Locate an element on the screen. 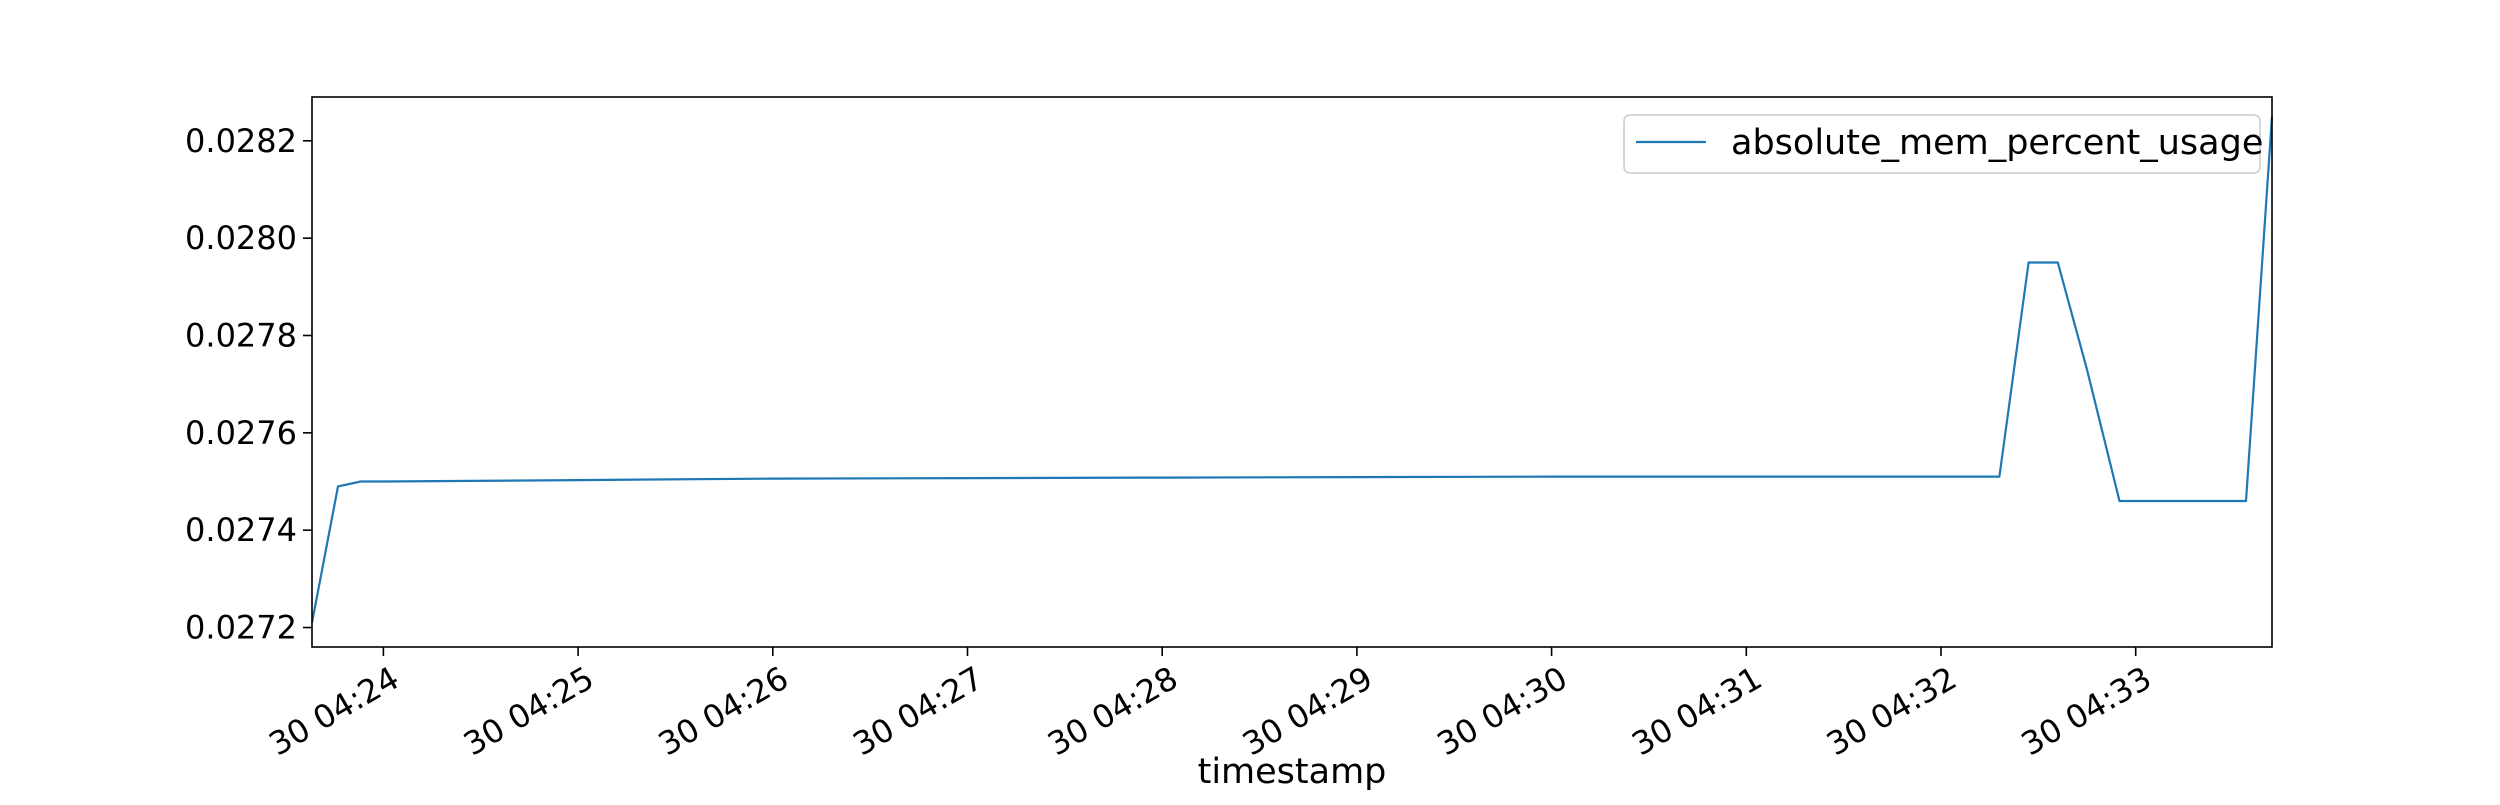 This screenshot has height=805, width=2500. legend: absolute_mem_percent_usage is located at coordinates (1943, 144).